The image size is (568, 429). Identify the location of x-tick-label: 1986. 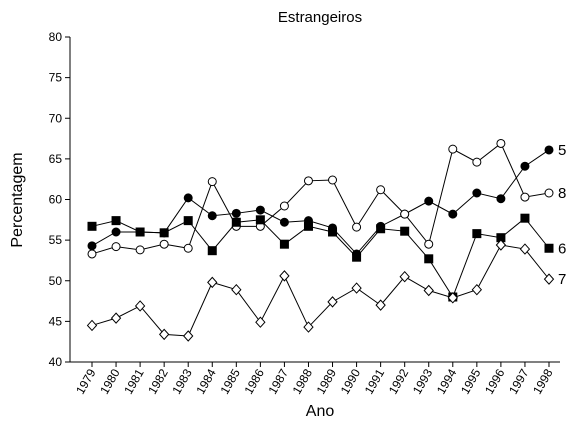
(254, 381).